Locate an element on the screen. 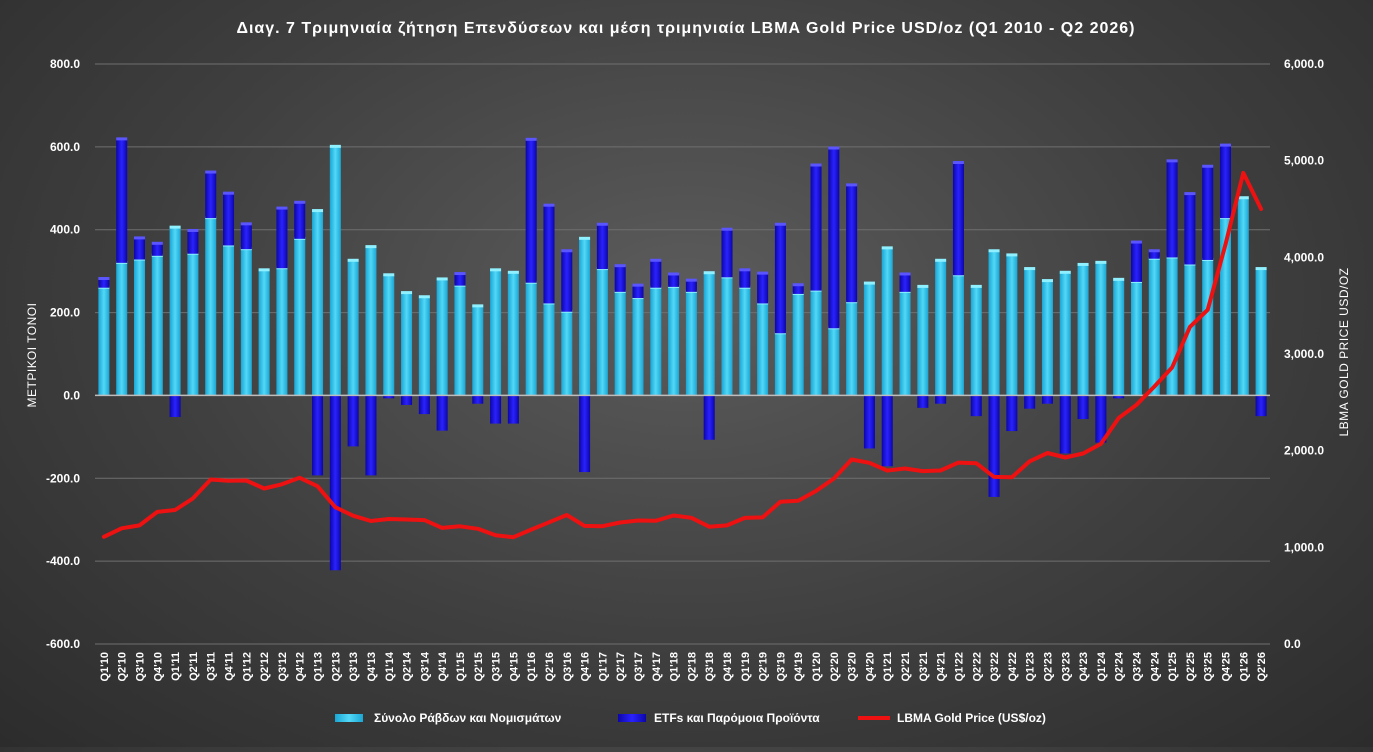 This screenshot has height=752, width=1373. x-tick-label: Q4'20 is located at coordinates (870, 667).